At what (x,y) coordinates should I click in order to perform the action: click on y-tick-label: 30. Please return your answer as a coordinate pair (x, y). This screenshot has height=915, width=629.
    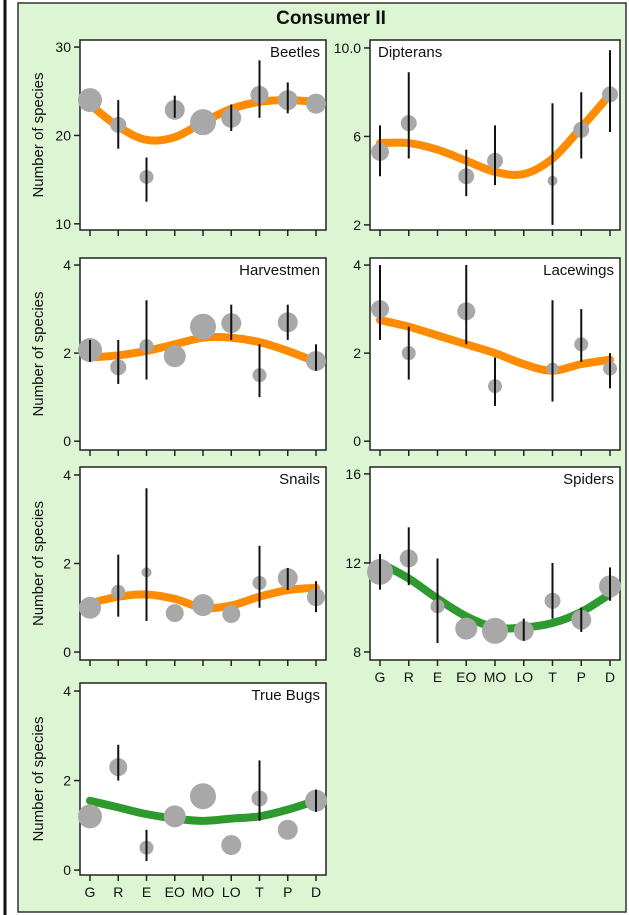
    Looking at the image, I should click on (63, 47).